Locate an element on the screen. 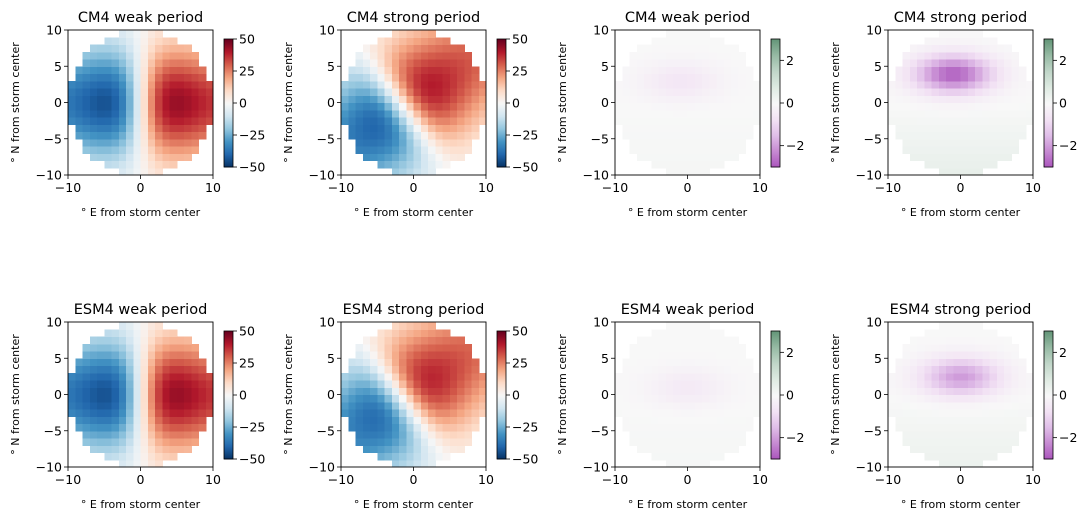 This screenshot has width=1089, height=522. y-tick-label: 10 is located at coordinates (601, 30).